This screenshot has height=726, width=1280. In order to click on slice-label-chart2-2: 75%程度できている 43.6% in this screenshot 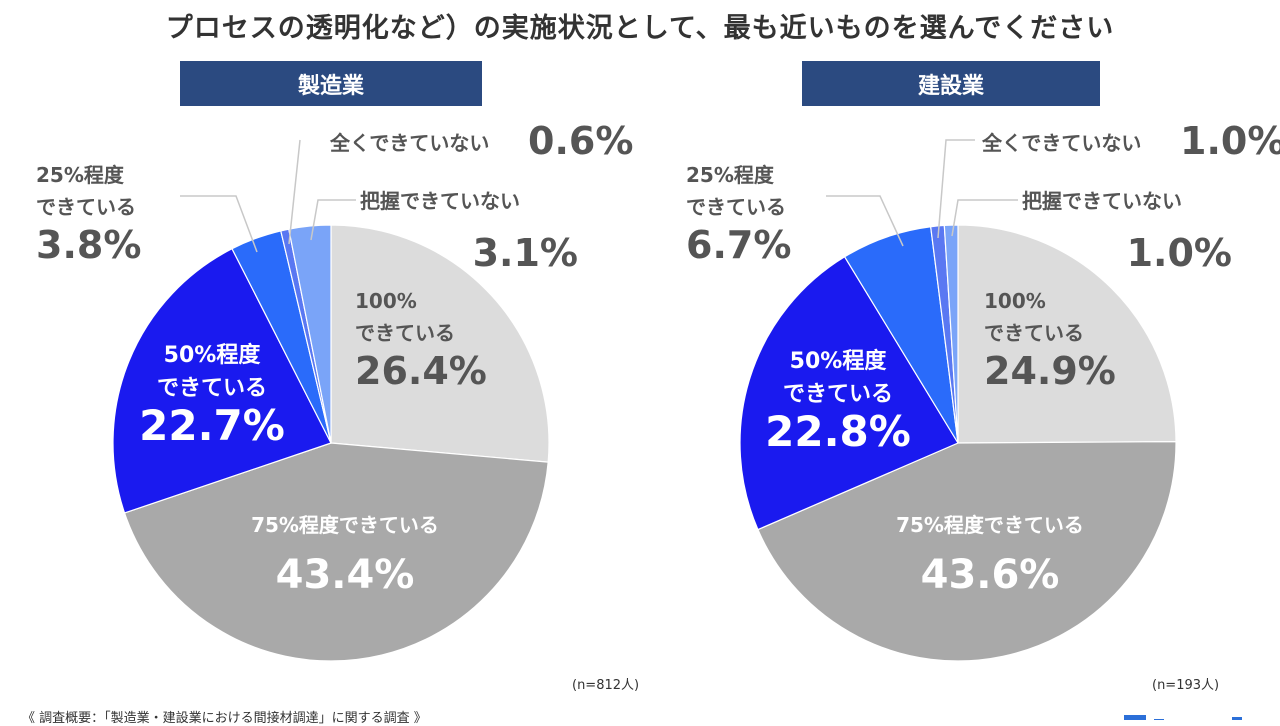, I will do `click(990, 555)`.